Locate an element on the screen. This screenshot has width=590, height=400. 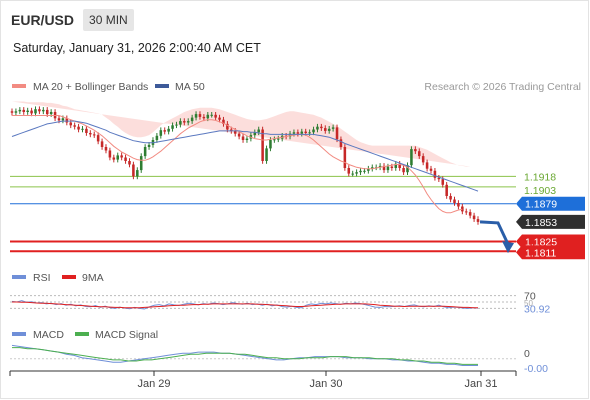
copyright-label: Research © 2026 Trading Central is located at coordinates (502, 87).